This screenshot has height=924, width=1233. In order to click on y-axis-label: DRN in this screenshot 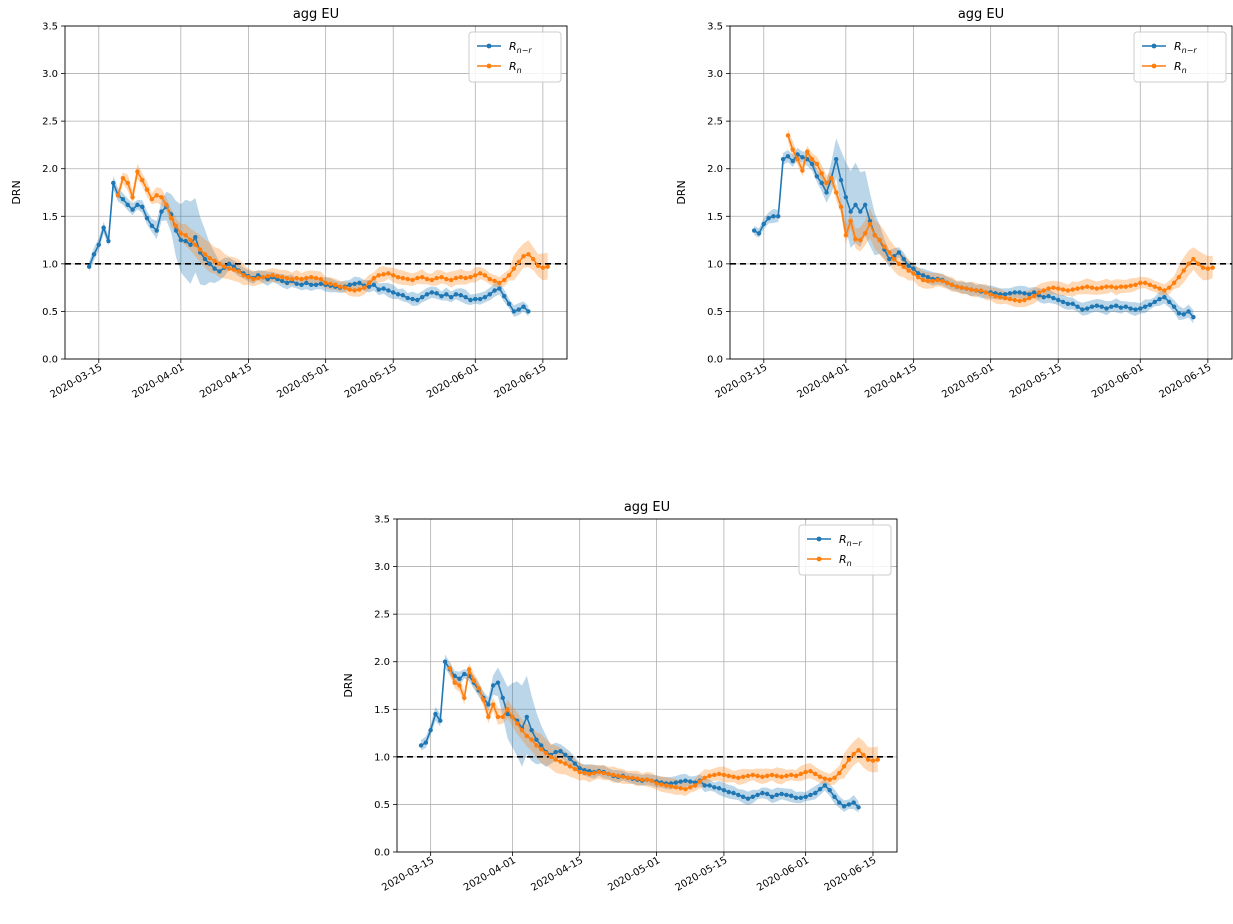, I will do `click(16, 192)`.